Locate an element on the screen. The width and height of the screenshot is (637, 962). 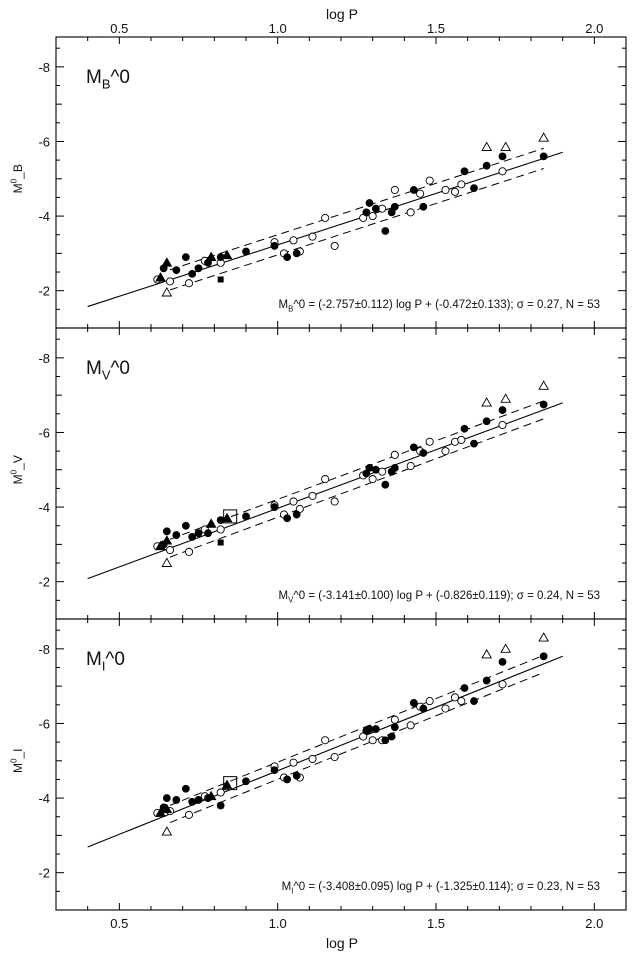
x-tick-label-bottom: 2.0 is located at coordinates (594, 923).